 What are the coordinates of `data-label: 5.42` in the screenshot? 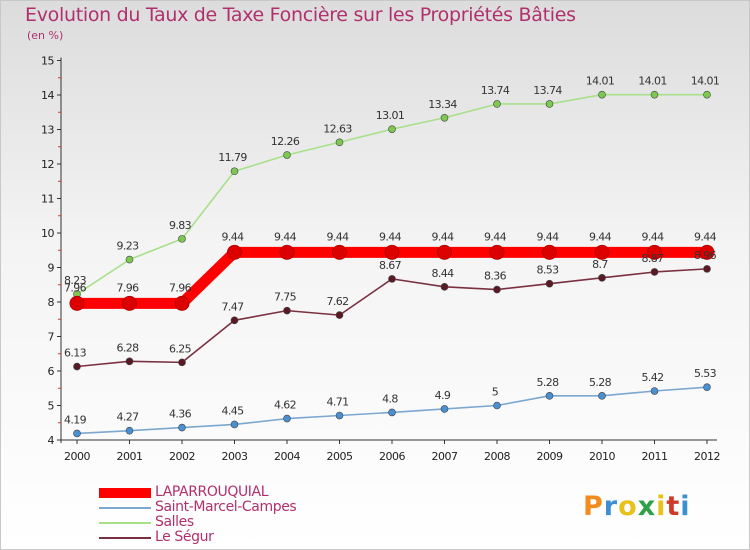 It's located at (652, 377).